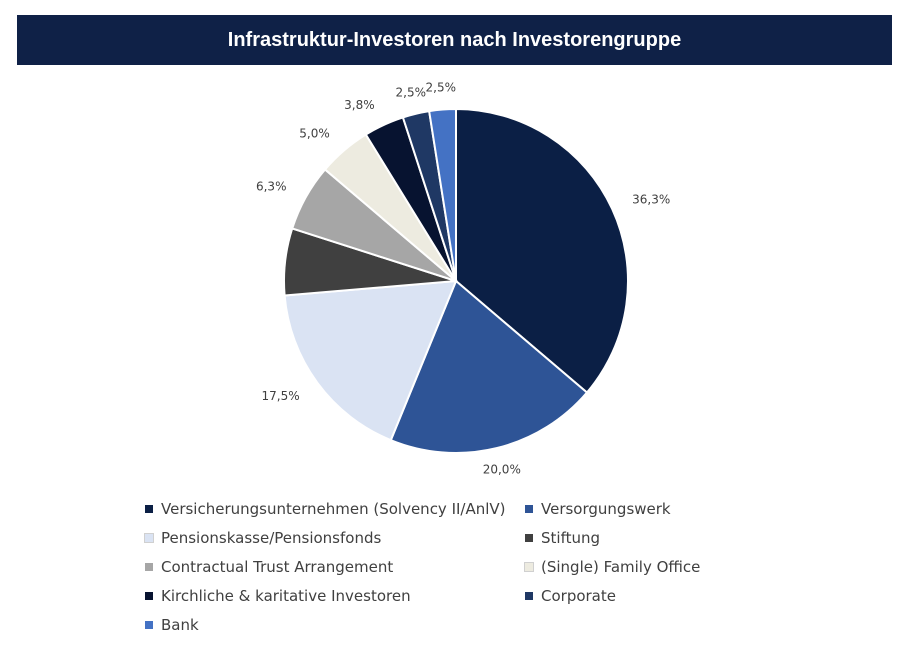 Image resolution: width=913 pixels, height=652 pixels. What do you see at coordinates (502, 470) in the screenshot?
I see `data-label-versorgungswerk: 20,0%` at bounding box center [502, 470].